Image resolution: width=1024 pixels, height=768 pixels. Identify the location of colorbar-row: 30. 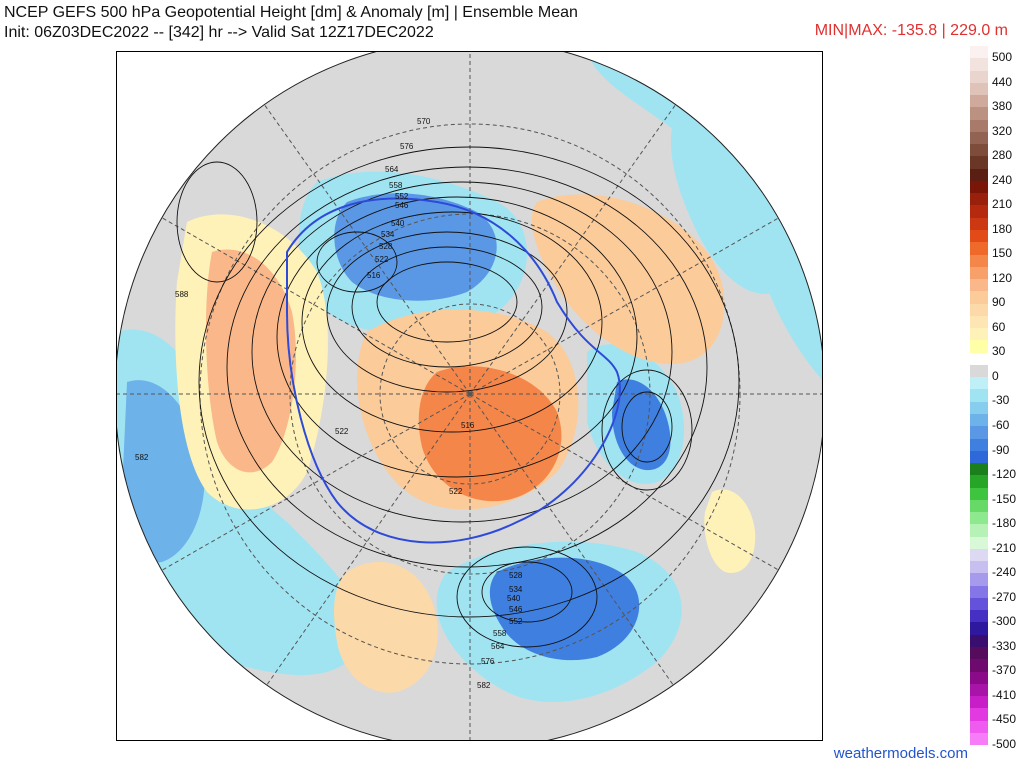
(994, 349).